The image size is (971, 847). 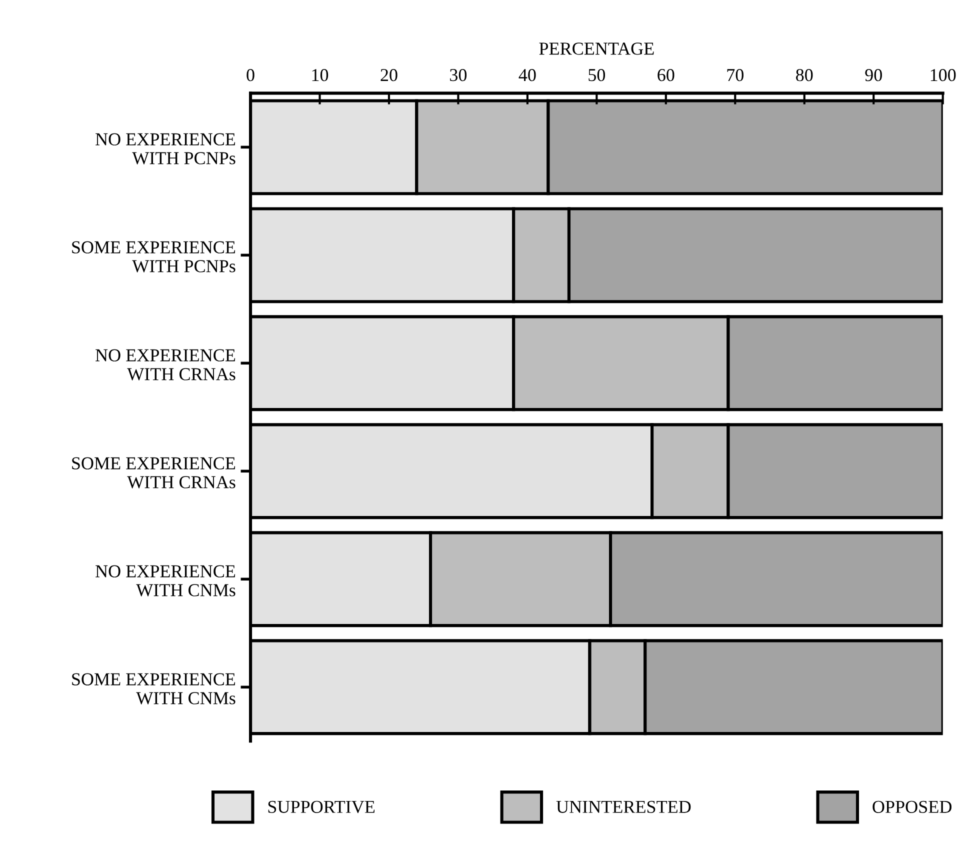 I want to click on legend-label: SUPPORTIVE, so click(x=321, y=807).